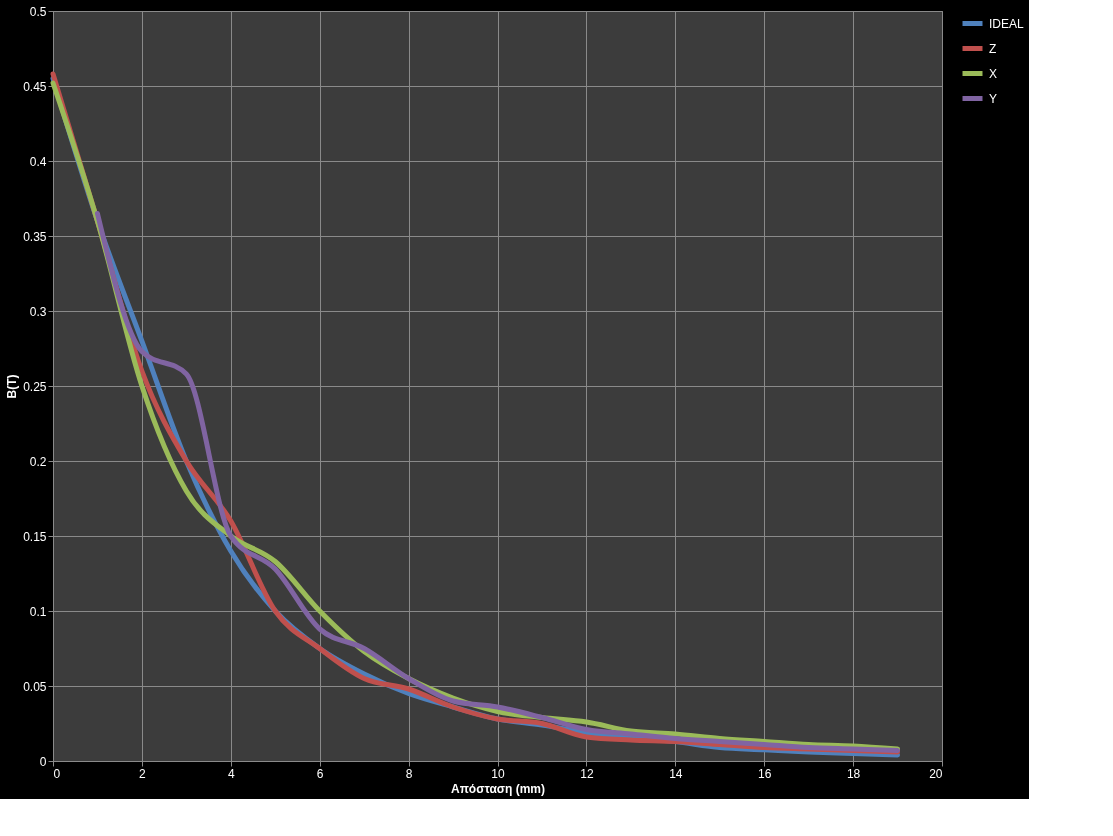  What do you see at coordinates (35, 386) in the screenshot?
I see `y-tick-label: 0.25` at bounding box center [35, 386].